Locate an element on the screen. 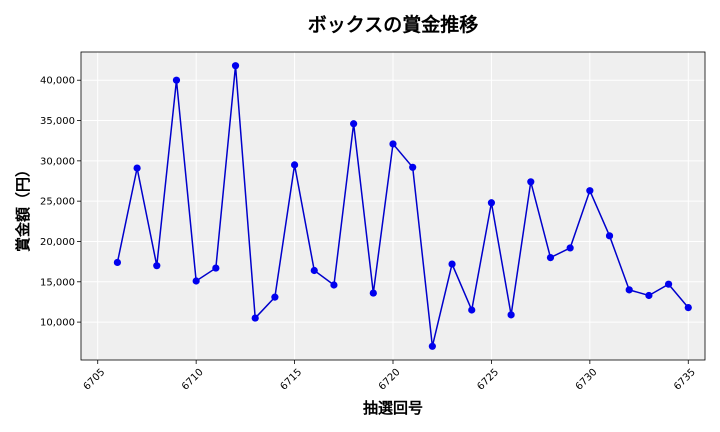 This screenshot has width=720, height=432. y-tick-label: 20,000 is located at coordinates (57, 242).